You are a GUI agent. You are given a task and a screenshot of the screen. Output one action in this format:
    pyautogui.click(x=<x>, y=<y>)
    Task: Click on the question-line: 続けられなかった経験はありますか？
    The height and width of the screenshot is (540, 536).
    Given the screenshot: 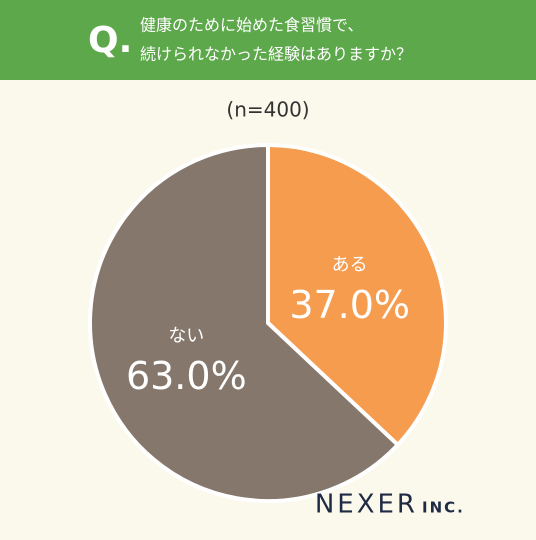 What is the action you would take?
    pyautogui.click(x=276, y=54)
    